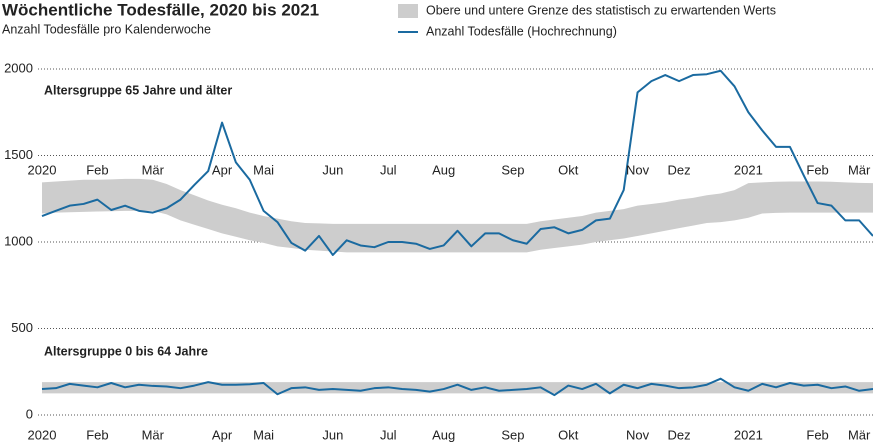 The width and height of the screenshot is (873, 445). I want to click on y-tick-label: 500, so click(22, 327).